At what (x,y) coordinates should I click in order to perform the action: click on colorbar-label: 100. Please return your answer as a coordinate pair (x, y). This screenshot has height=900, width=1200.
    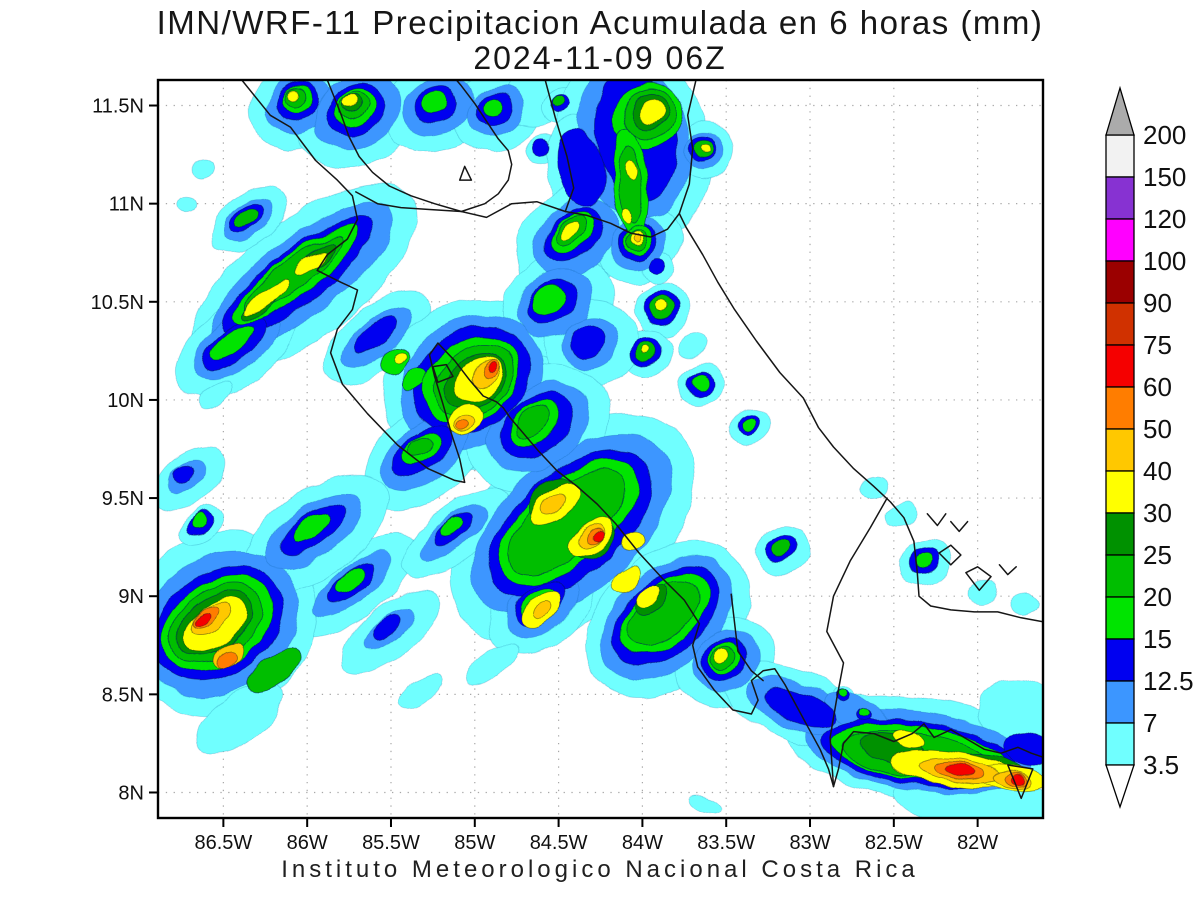
    Looking at the image, I should click on (1164, 261).